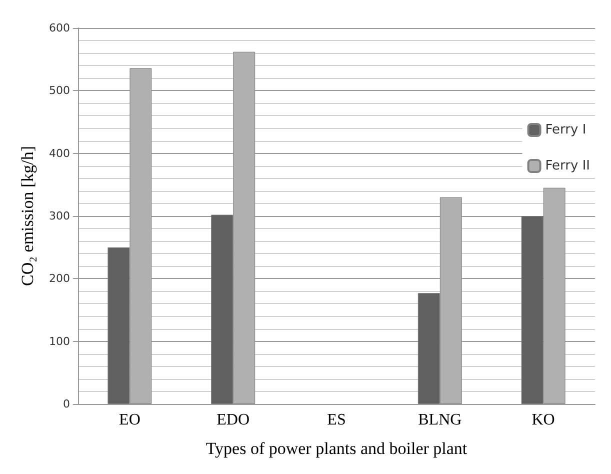 This screenshot has height=474, width=611. I want to click on y-tick-label: 600, so click(59, 28).